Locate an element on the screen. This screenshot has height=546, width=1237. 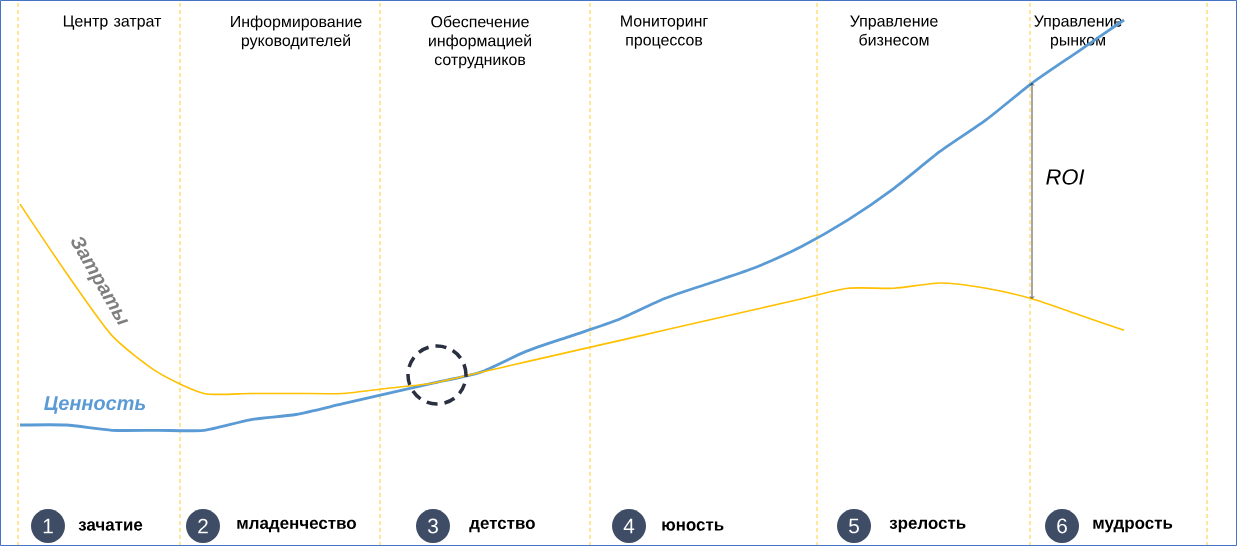
annotation: 5 is located at coordinates (854, 526).